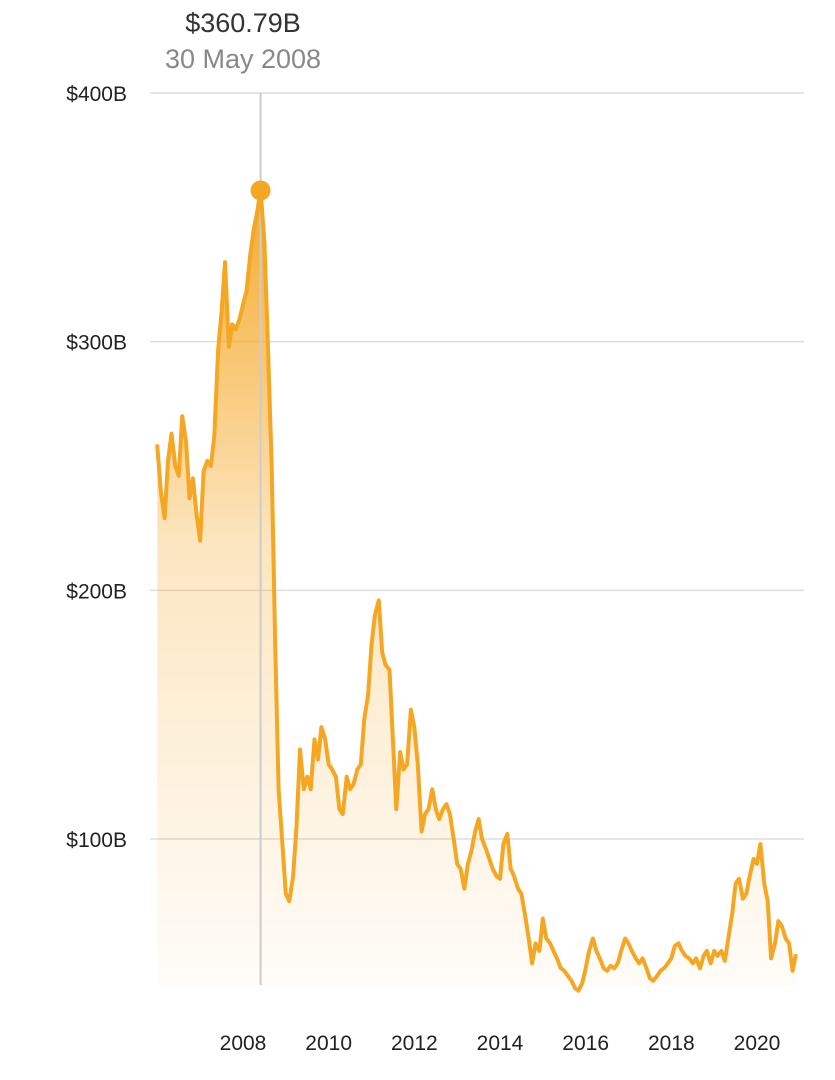 The height and width of the screenshot is (1080, 835). Describe the element at coordinates (243, 1043) in the screenshot. I see `x-tick-label: 2008` at that location.